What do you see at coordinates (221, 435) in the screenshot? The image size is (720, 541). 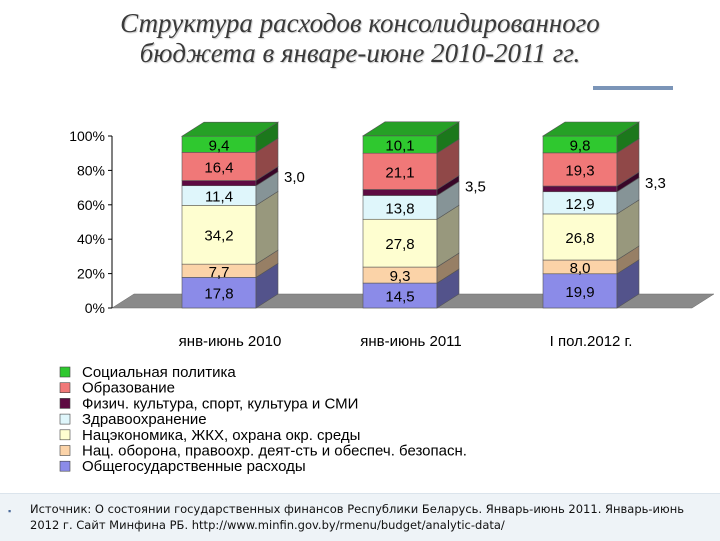 I see `legend-label: Нацэкономика, ЖКХ, охрана окр. среды` at bounding box center [221, 435].